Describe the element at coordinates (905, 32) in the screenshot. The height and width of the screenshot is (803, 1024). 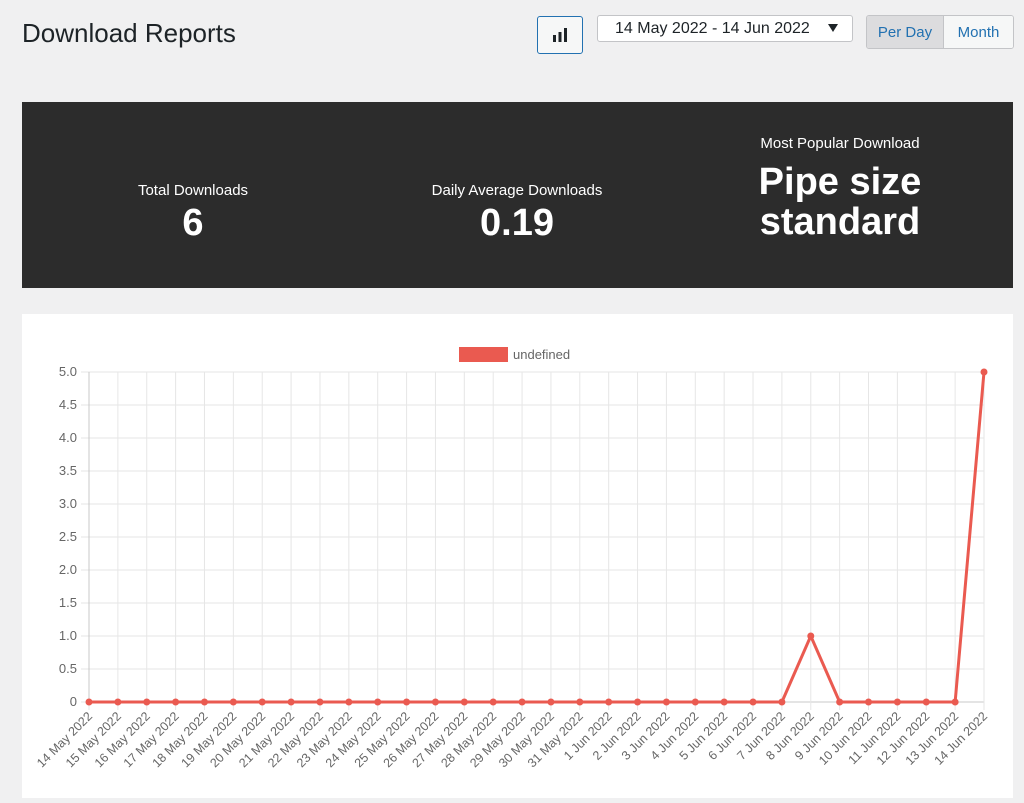
I see `per-day-button: Per Day` at that location.